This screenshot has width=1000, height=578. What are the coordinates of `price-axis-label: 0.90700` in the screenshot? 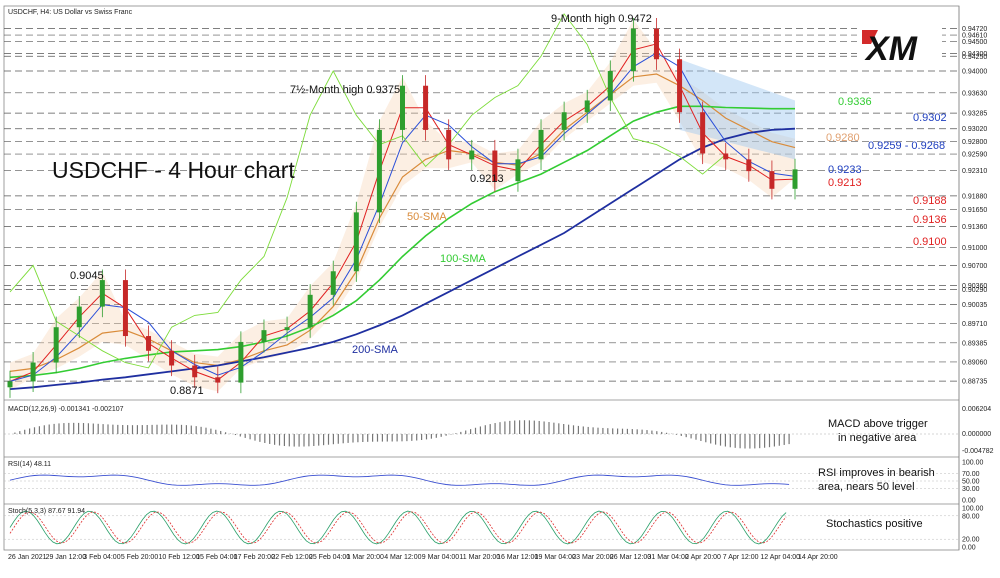 It's located at (974, 266).